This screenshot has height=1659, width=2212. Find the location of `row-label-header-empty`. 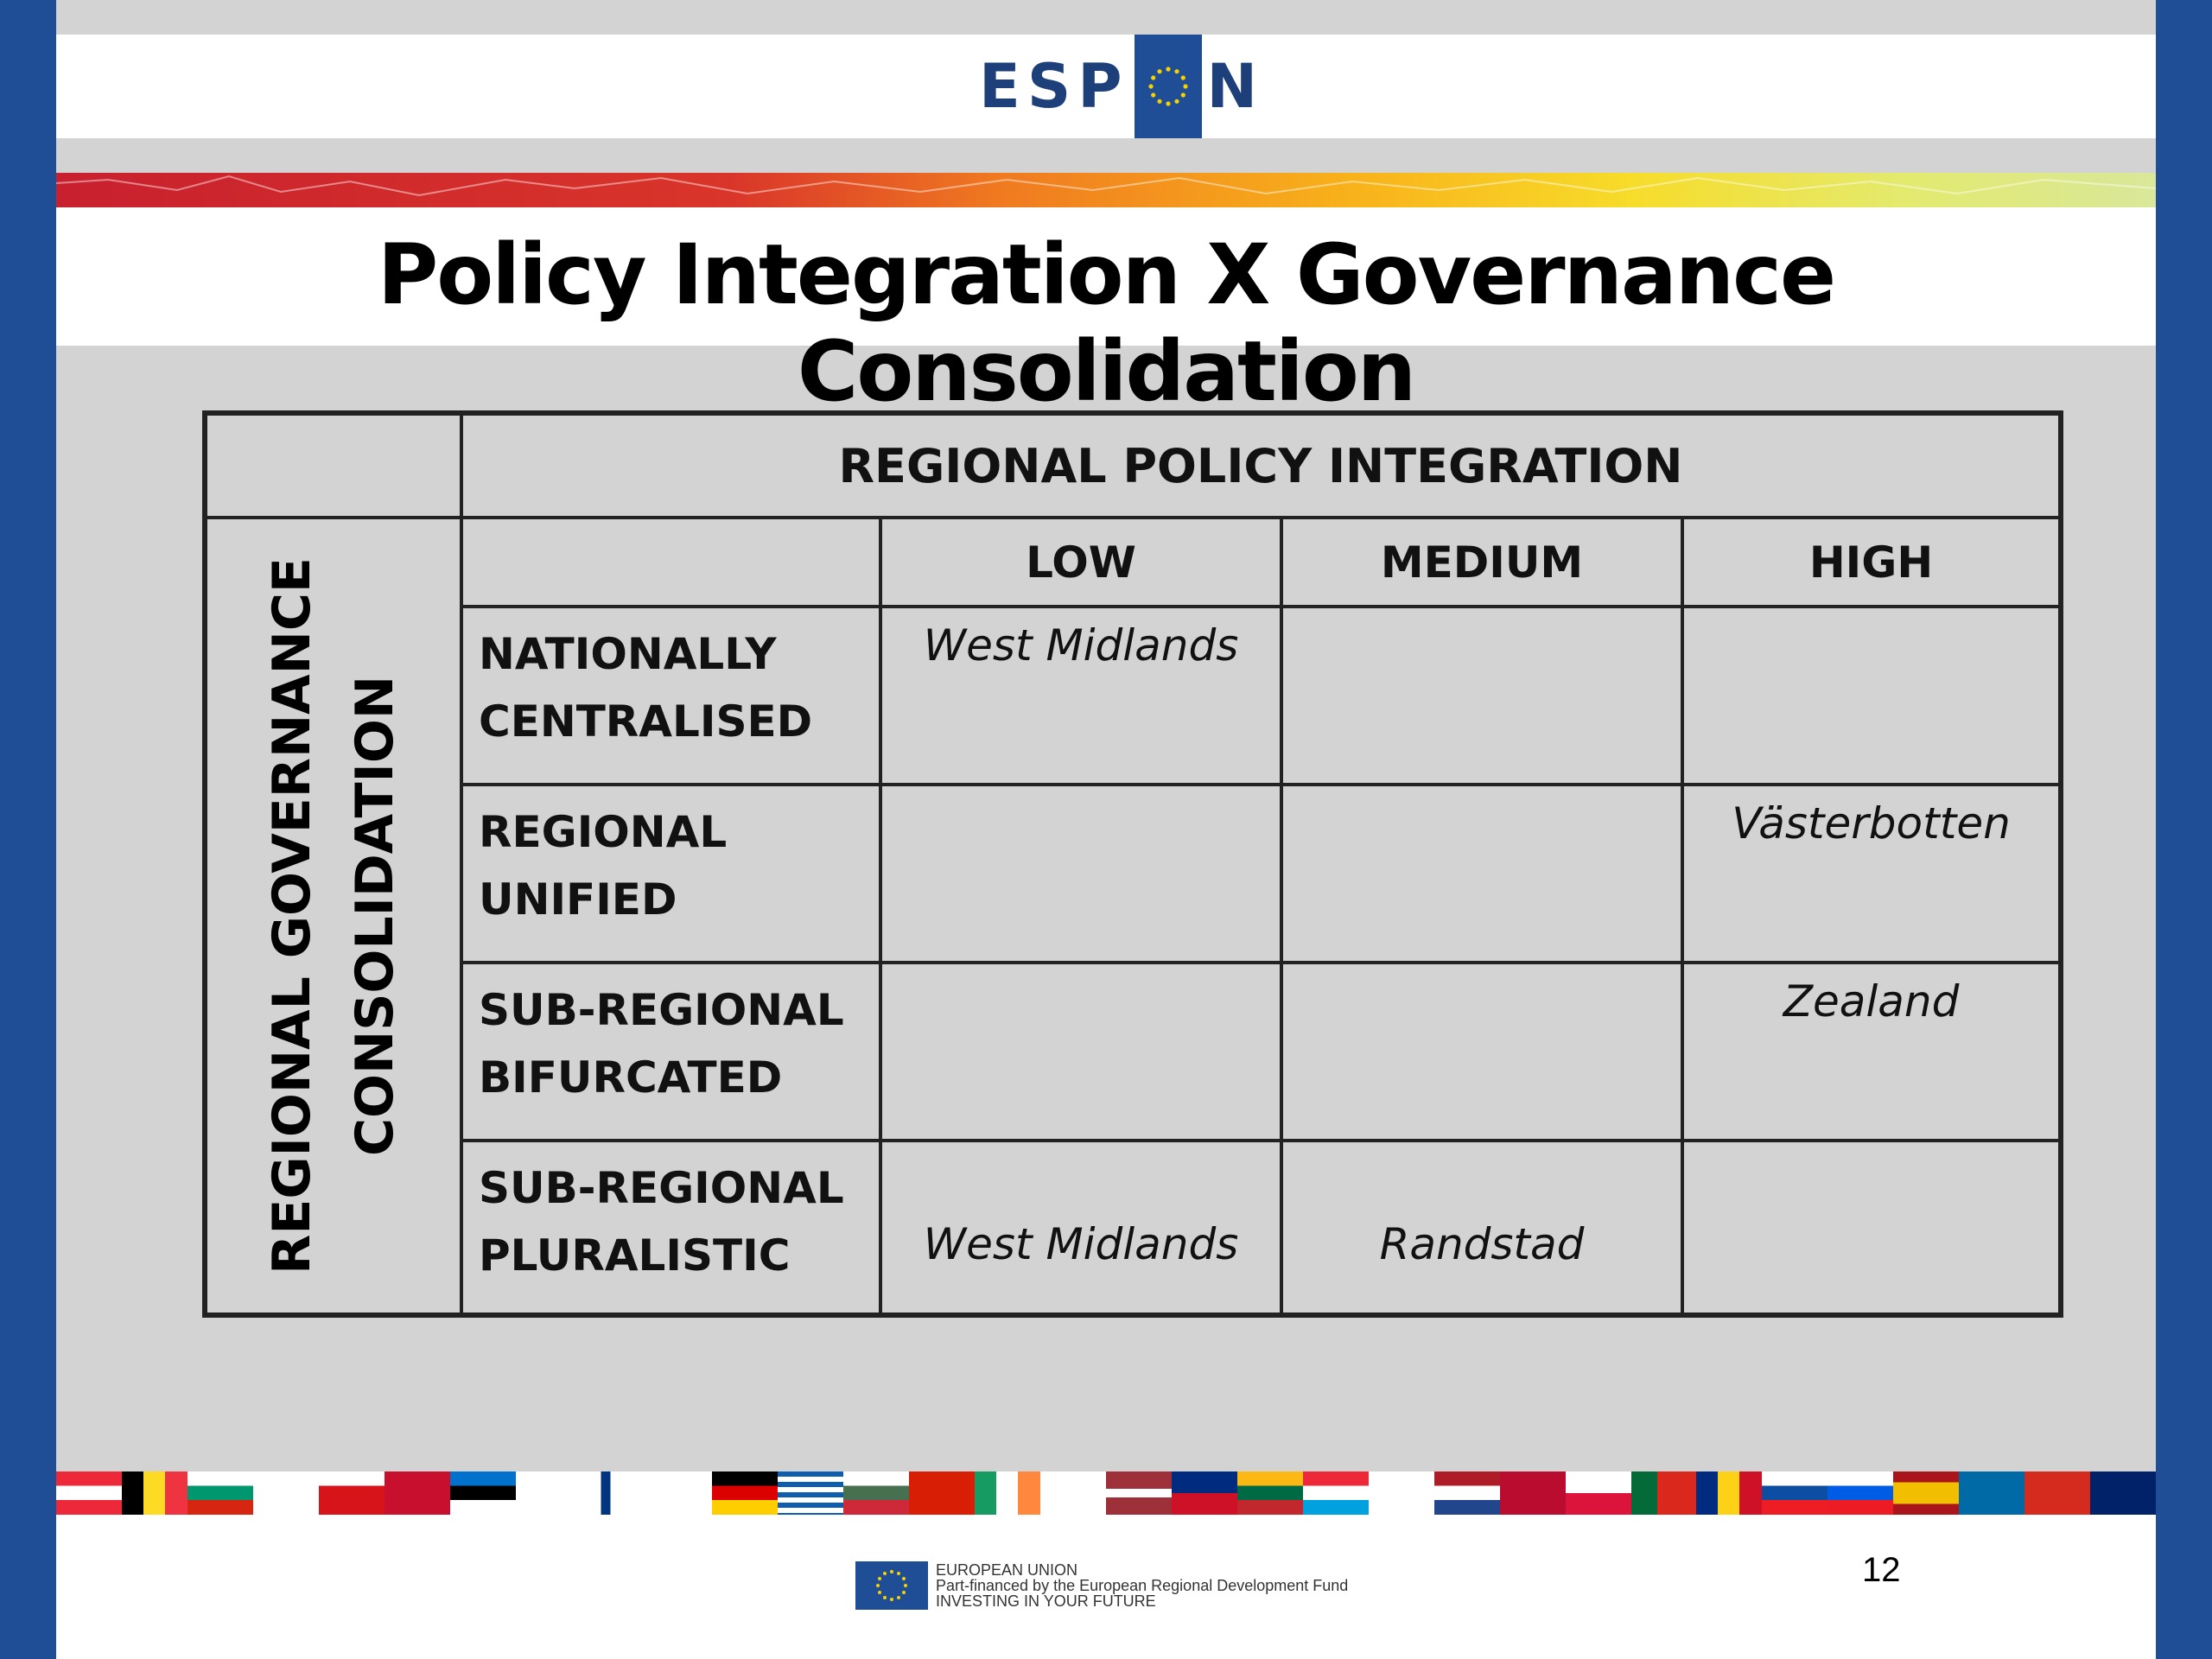

row-label-header-empty is located at coordinates (670, 562).